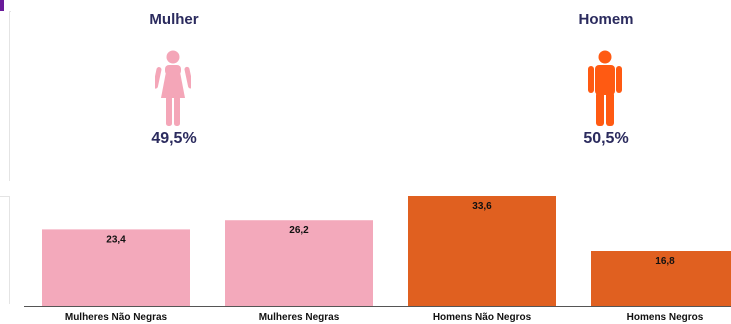 The height and width of the screenshot is (324, 731). What do you see at coordinates (116, 239) in the screenshot?
I see `bar-value-label: 23,4` at bounding box center [116, 239].